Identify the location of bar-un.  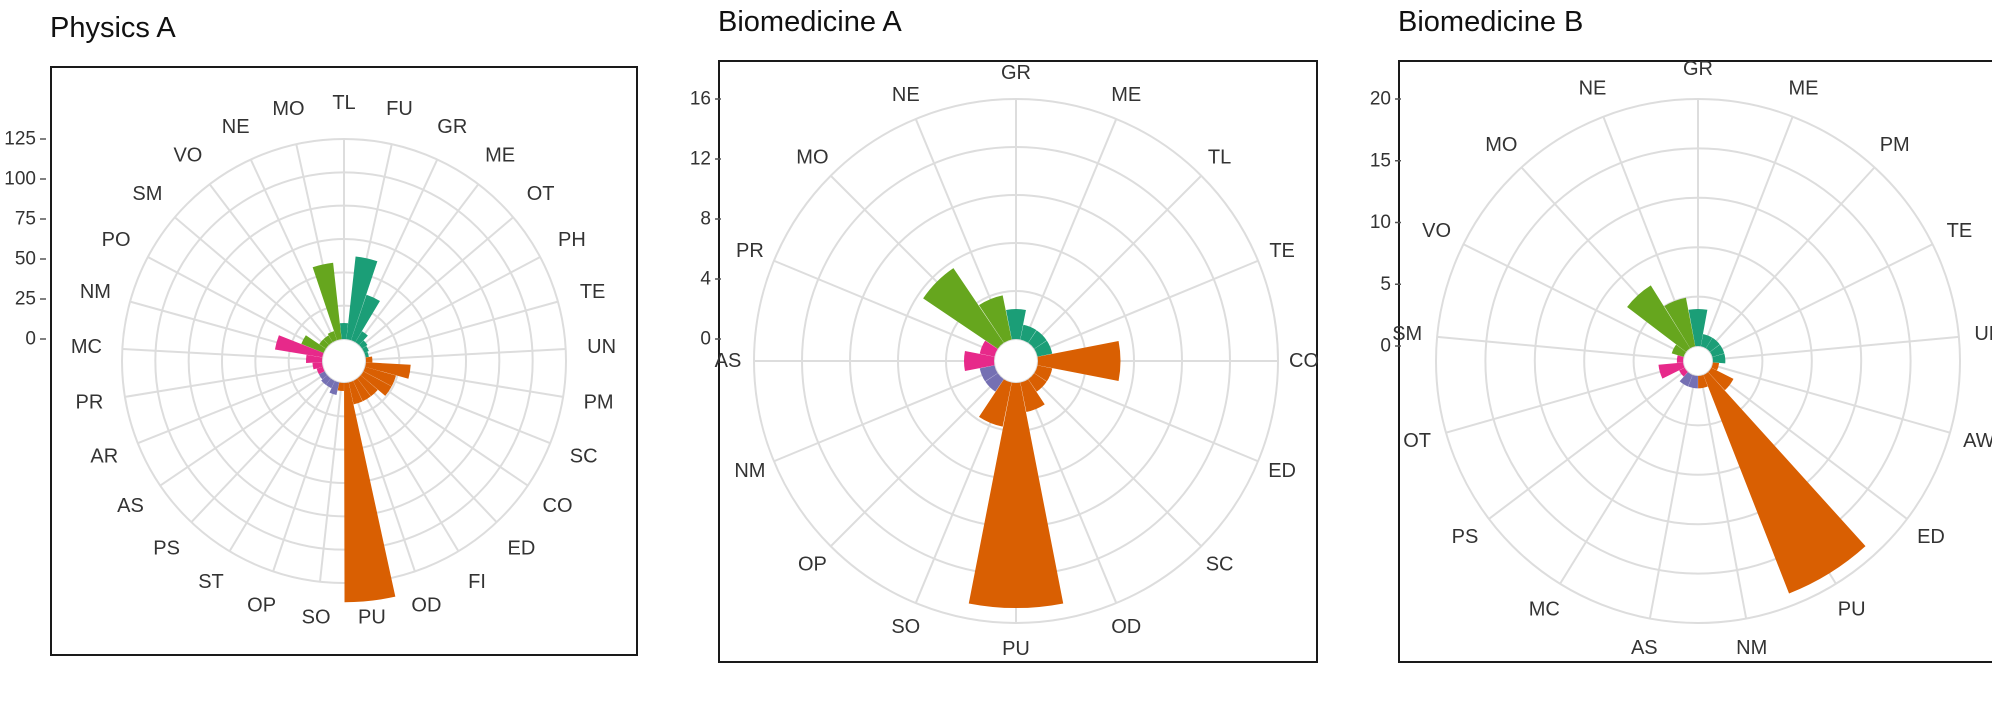
(1719, 358).